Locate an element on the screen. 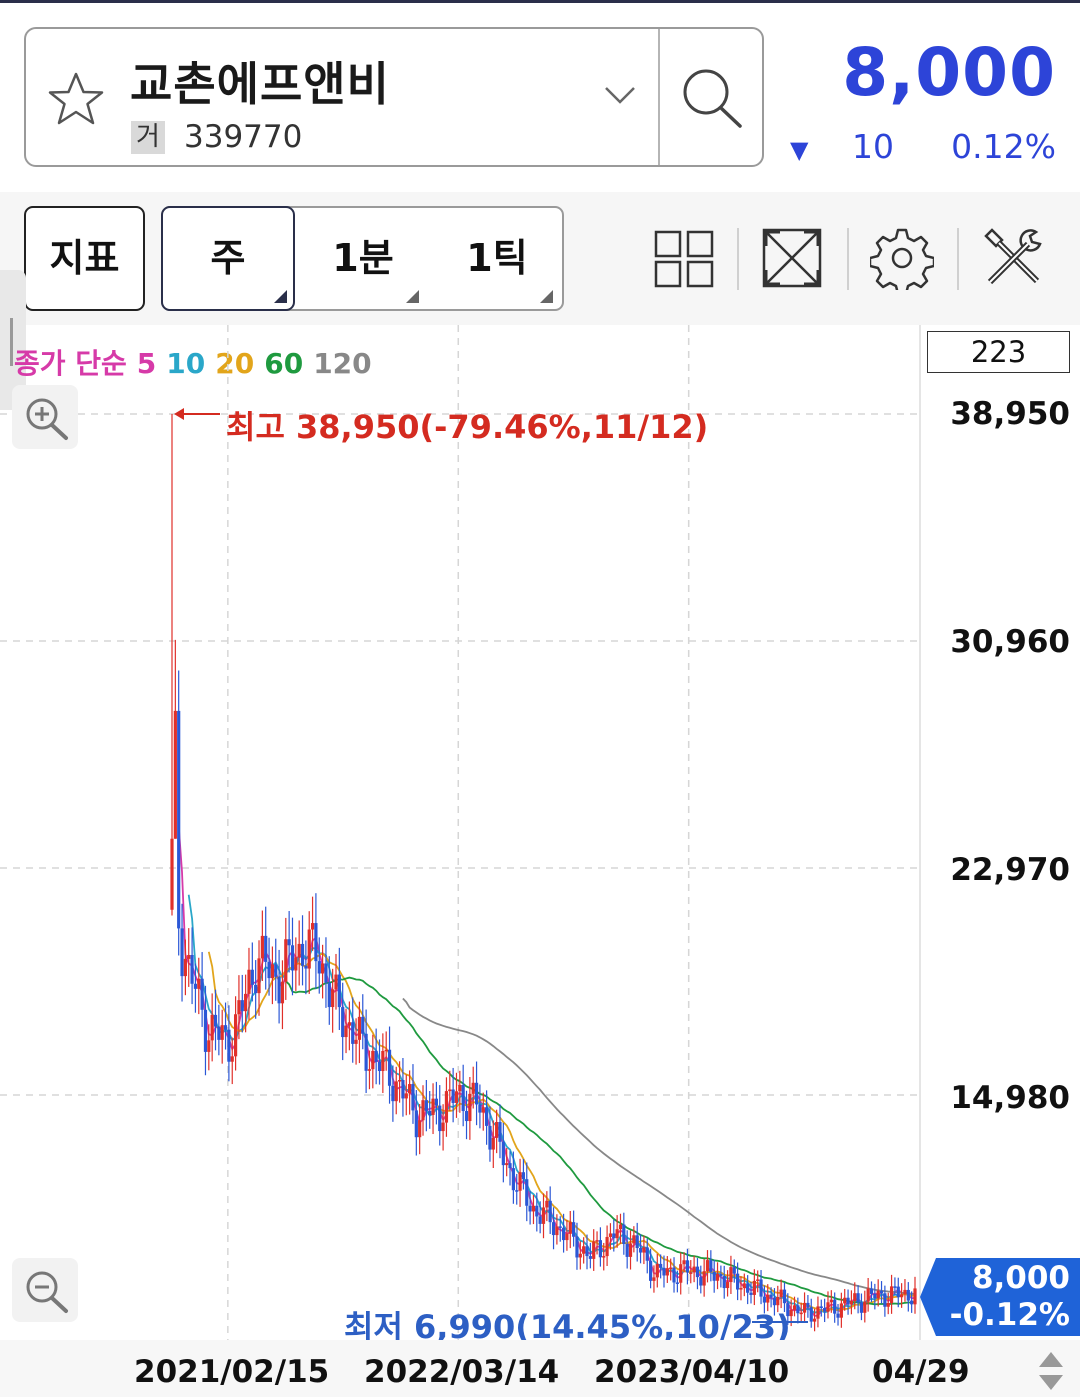  indicator-button: 지표 is located at coordinates (84, 258).